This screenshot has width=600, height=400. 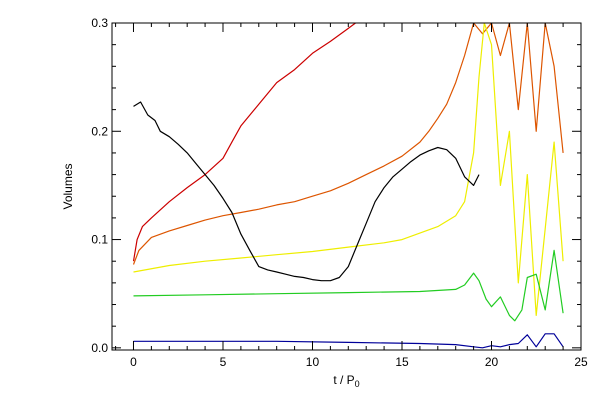 What do you see at coordinates (68, 186) in the screenshot?
I see `y-axis-title: Volumes` at bounding box center [68, 186].